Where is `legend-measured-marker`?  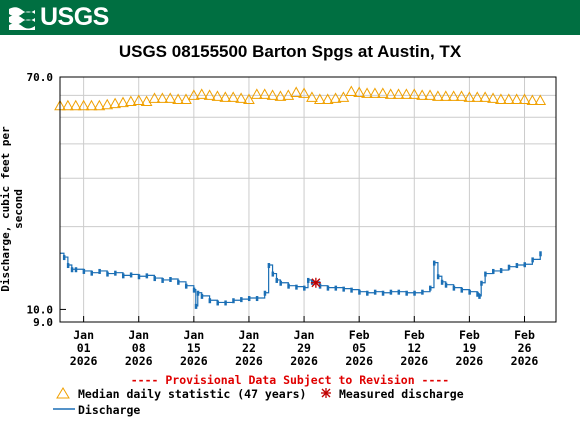 legend-measured-marker is located at coordinates (326, 393).